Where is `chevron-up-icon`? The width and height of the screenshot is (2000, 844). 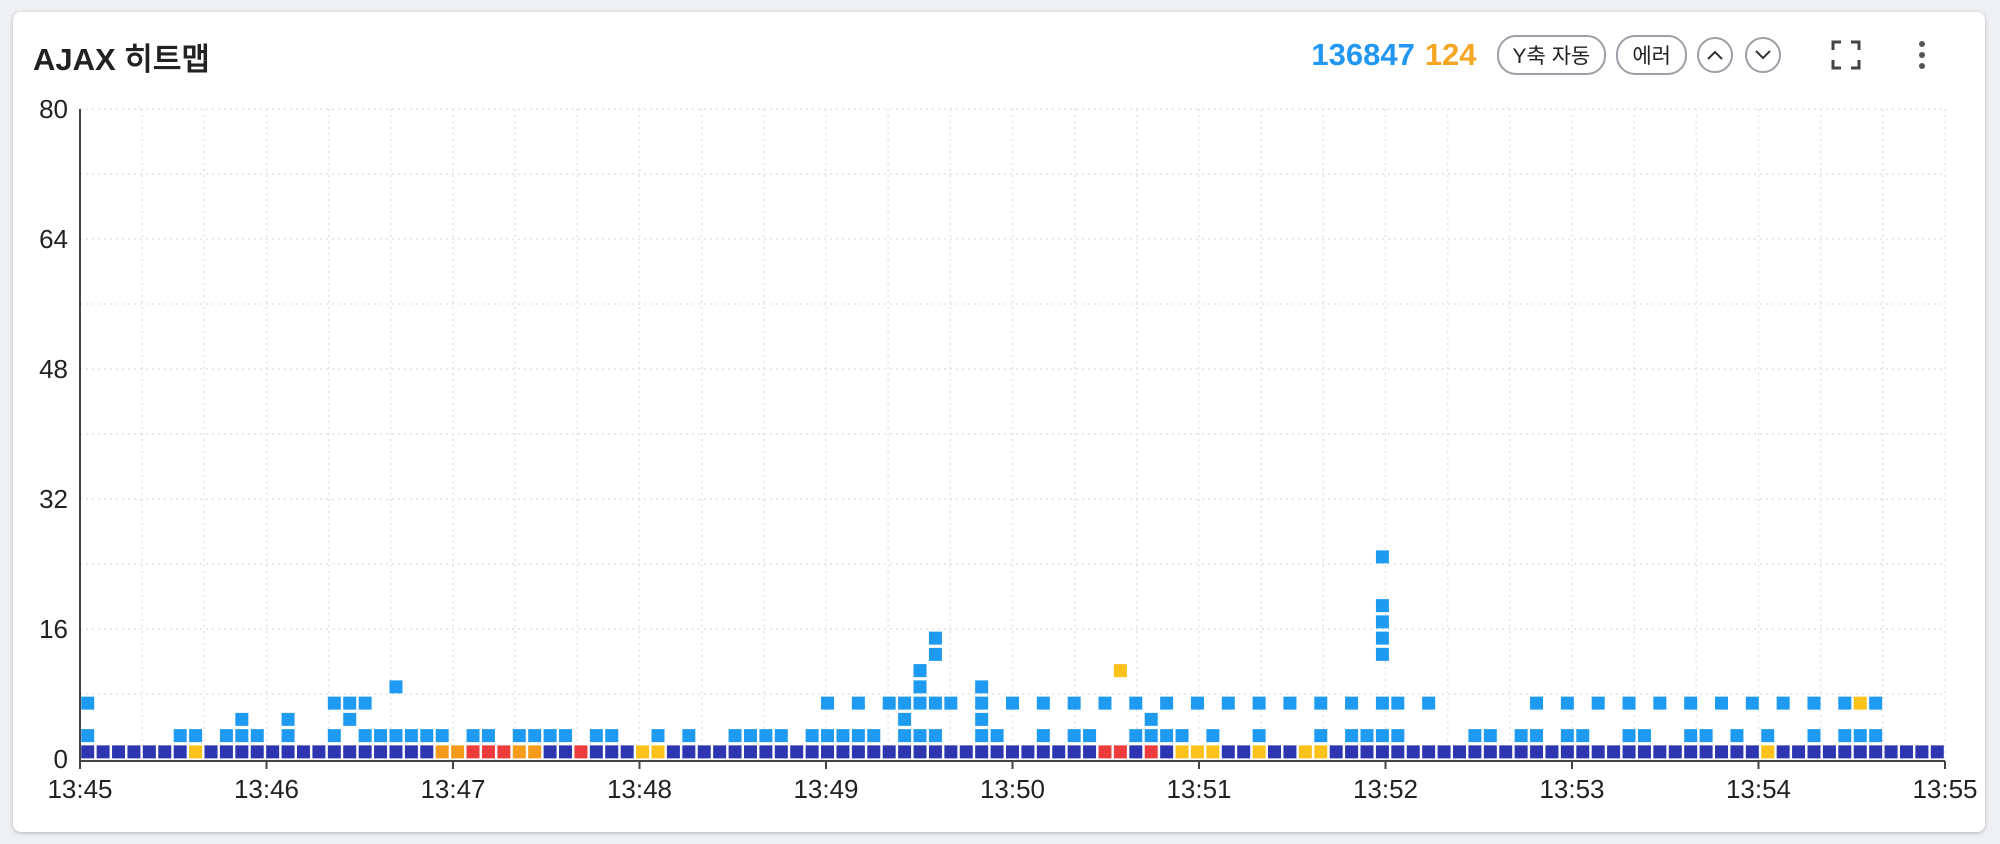
chevron-up-icon is located at coordinates (1715, 55).